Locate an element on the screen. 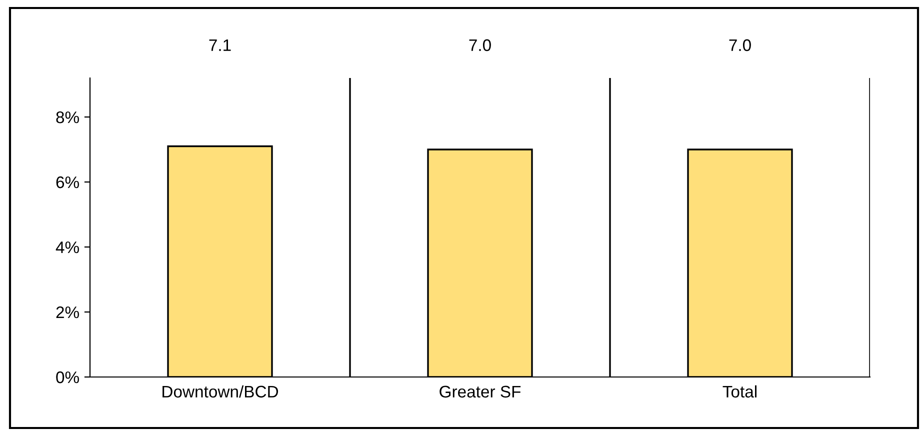 This screenshot has height=434, width=924. y-tick-label: 2% is located at coordinates (67, 312).